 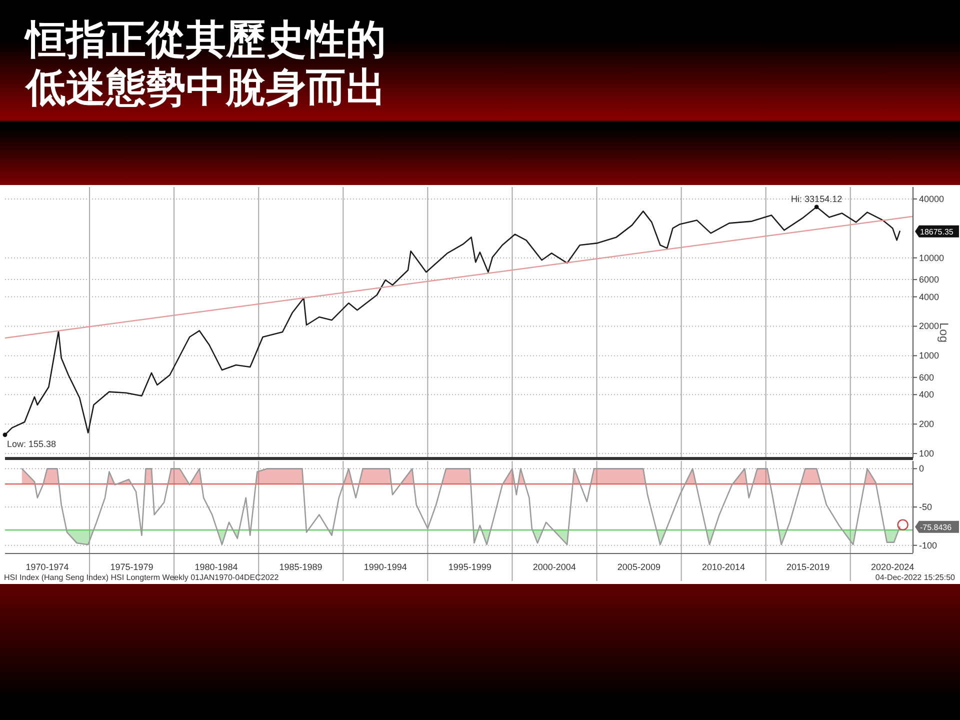 What do you see at coordinates (929, 297) in the screenshot?
I see `y-tick-label: 4000` at bounding box center [929, 297].